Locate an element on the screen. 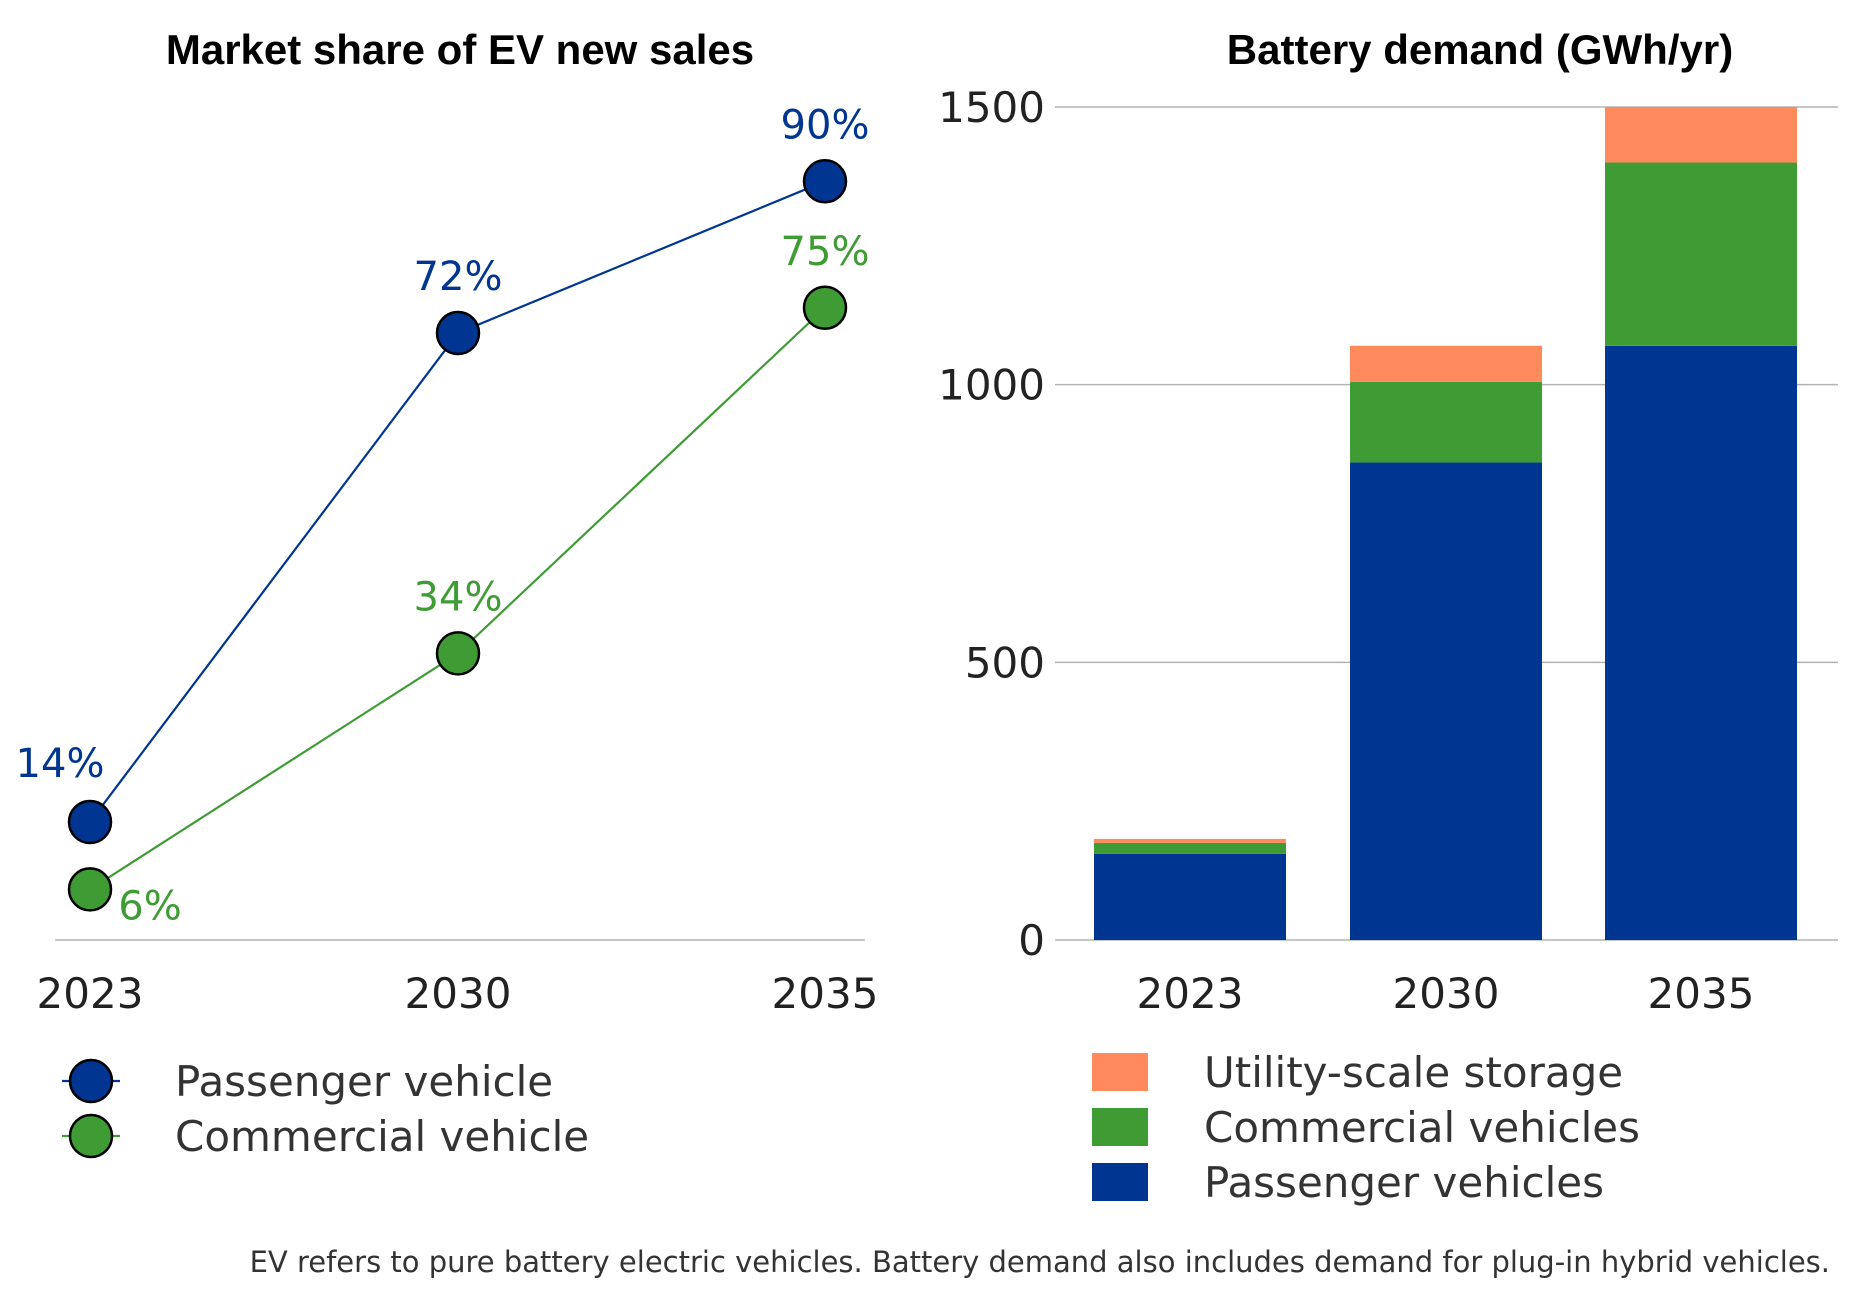  bar-legend-swatch-utility-scale-storage is located at coordinates (1120, 1072).